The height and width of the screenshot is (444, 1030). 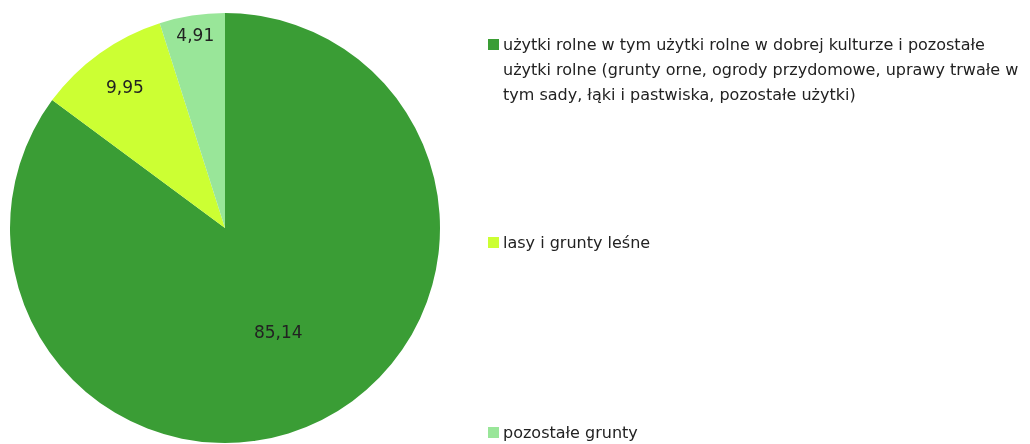 What do you see at coordinates (195, 35) in the screenshot?
I see `data-label: 4,91` at bounding box center [195, 35].